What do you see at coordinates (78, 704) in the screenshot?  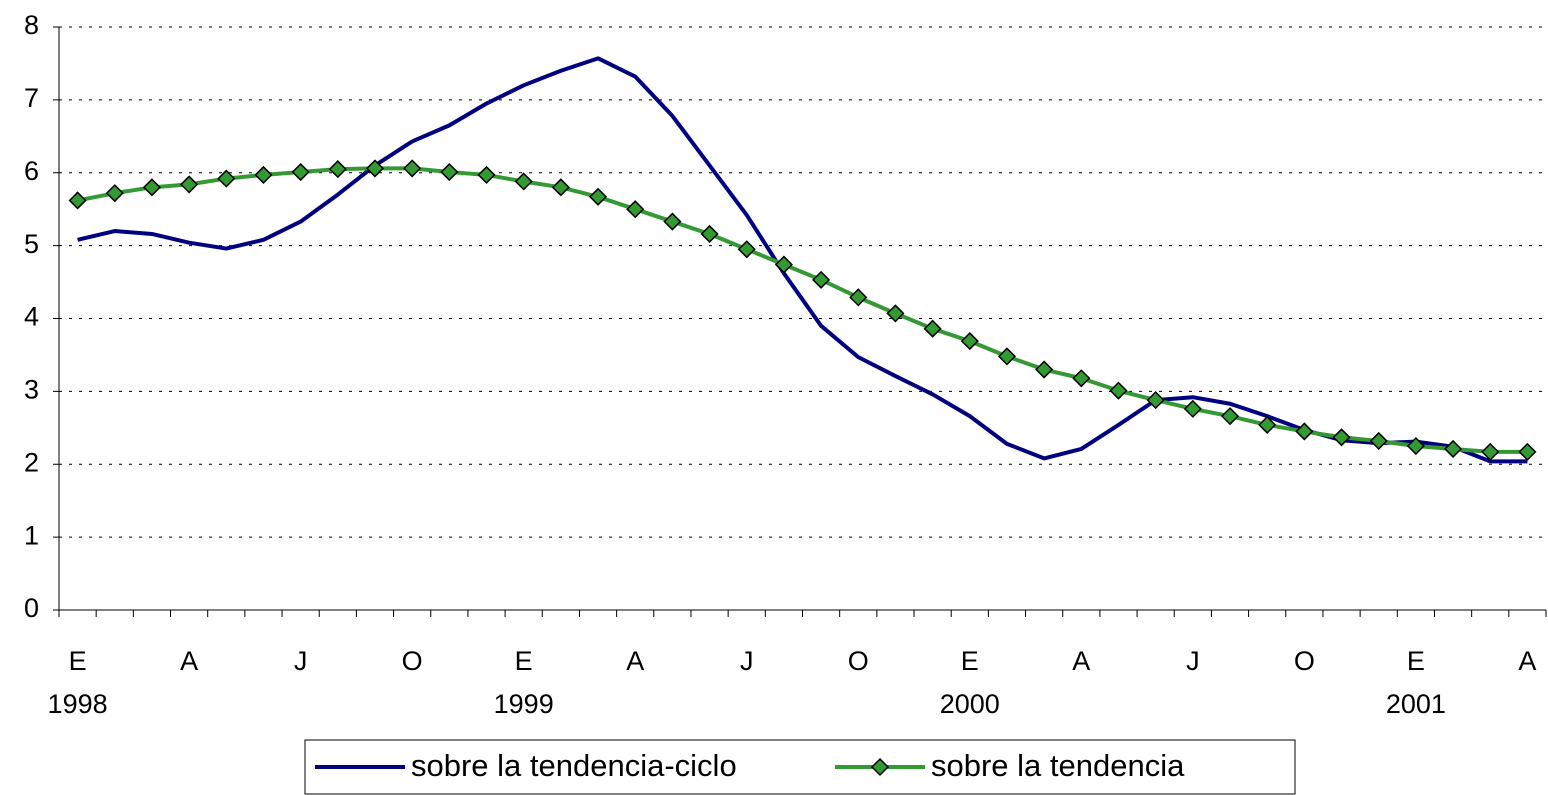 I see `year-label: 1998` at bounding box center [78, 704].